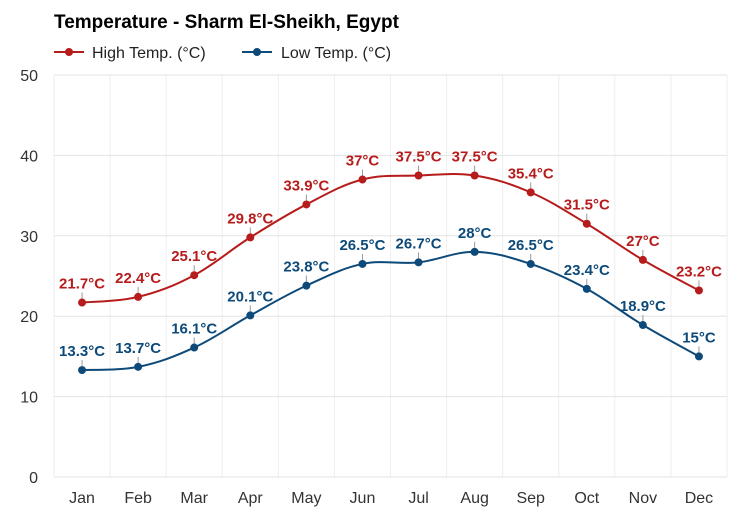  Describe the element at coordinates (138, 498) in the screenshot. I see `x-tick-label: Feb` at that location.